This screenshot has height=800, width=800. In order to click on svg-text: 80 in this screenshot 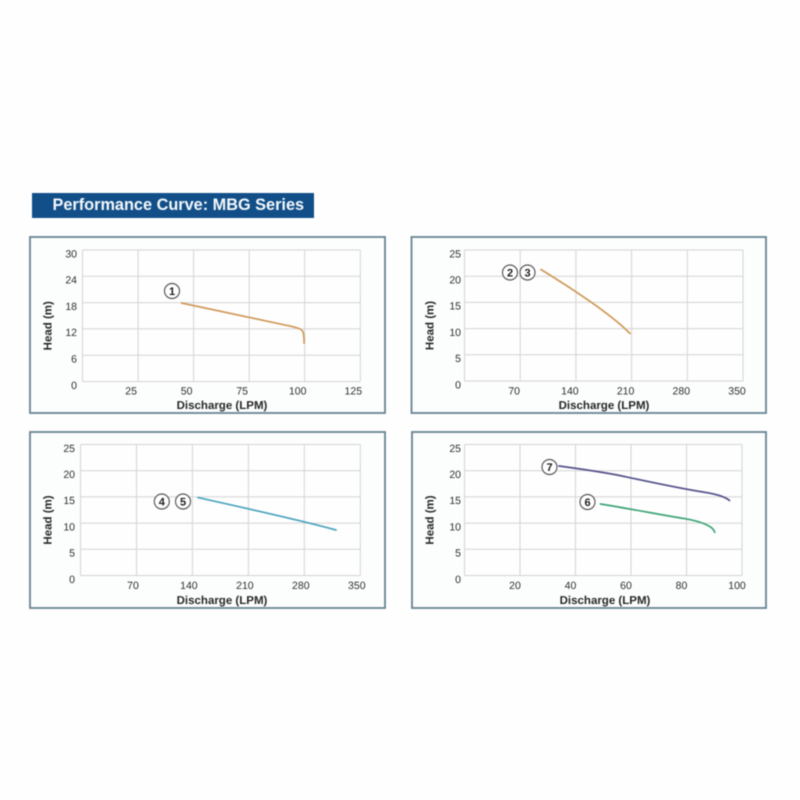, I will do `click(682, 586)`.